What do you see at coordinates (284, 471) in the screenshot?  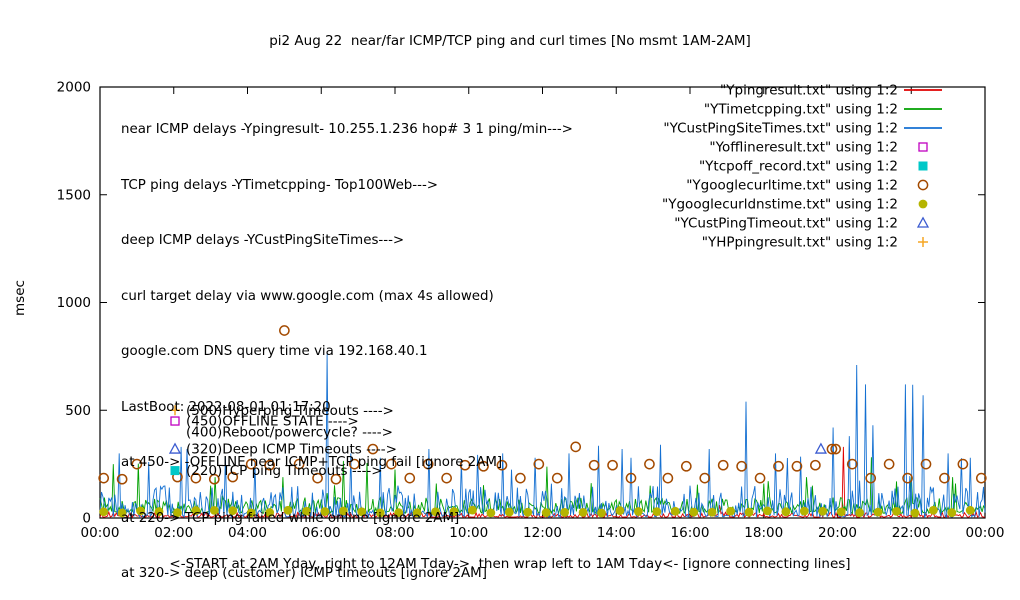 I see `level-annotation: (220)TCP ping Timeouts ---->` at bounding box center [284, 471].